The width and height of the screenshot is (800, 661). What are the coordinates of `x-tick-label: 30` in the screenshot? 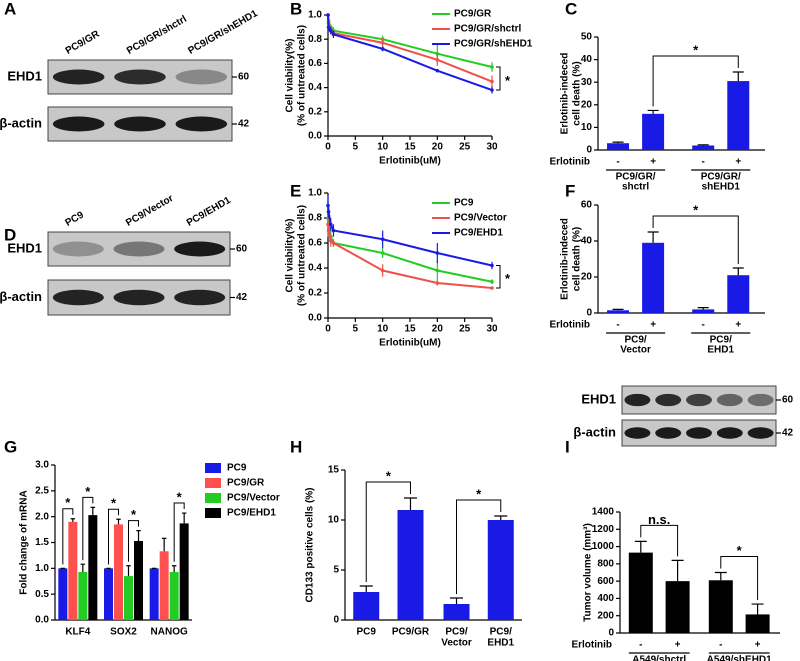 It's located at (492, 329).